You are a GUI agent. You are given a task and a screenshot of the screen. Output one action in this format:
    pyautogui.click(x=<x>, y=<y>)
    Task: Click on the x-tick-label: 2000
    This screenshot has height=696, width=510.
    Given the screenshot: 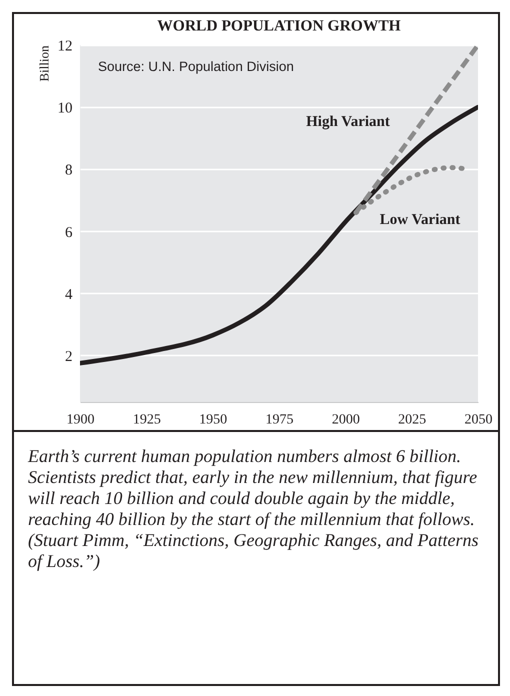 What is the action you would take?
    pyautogui.click(x=346, y=420)
    